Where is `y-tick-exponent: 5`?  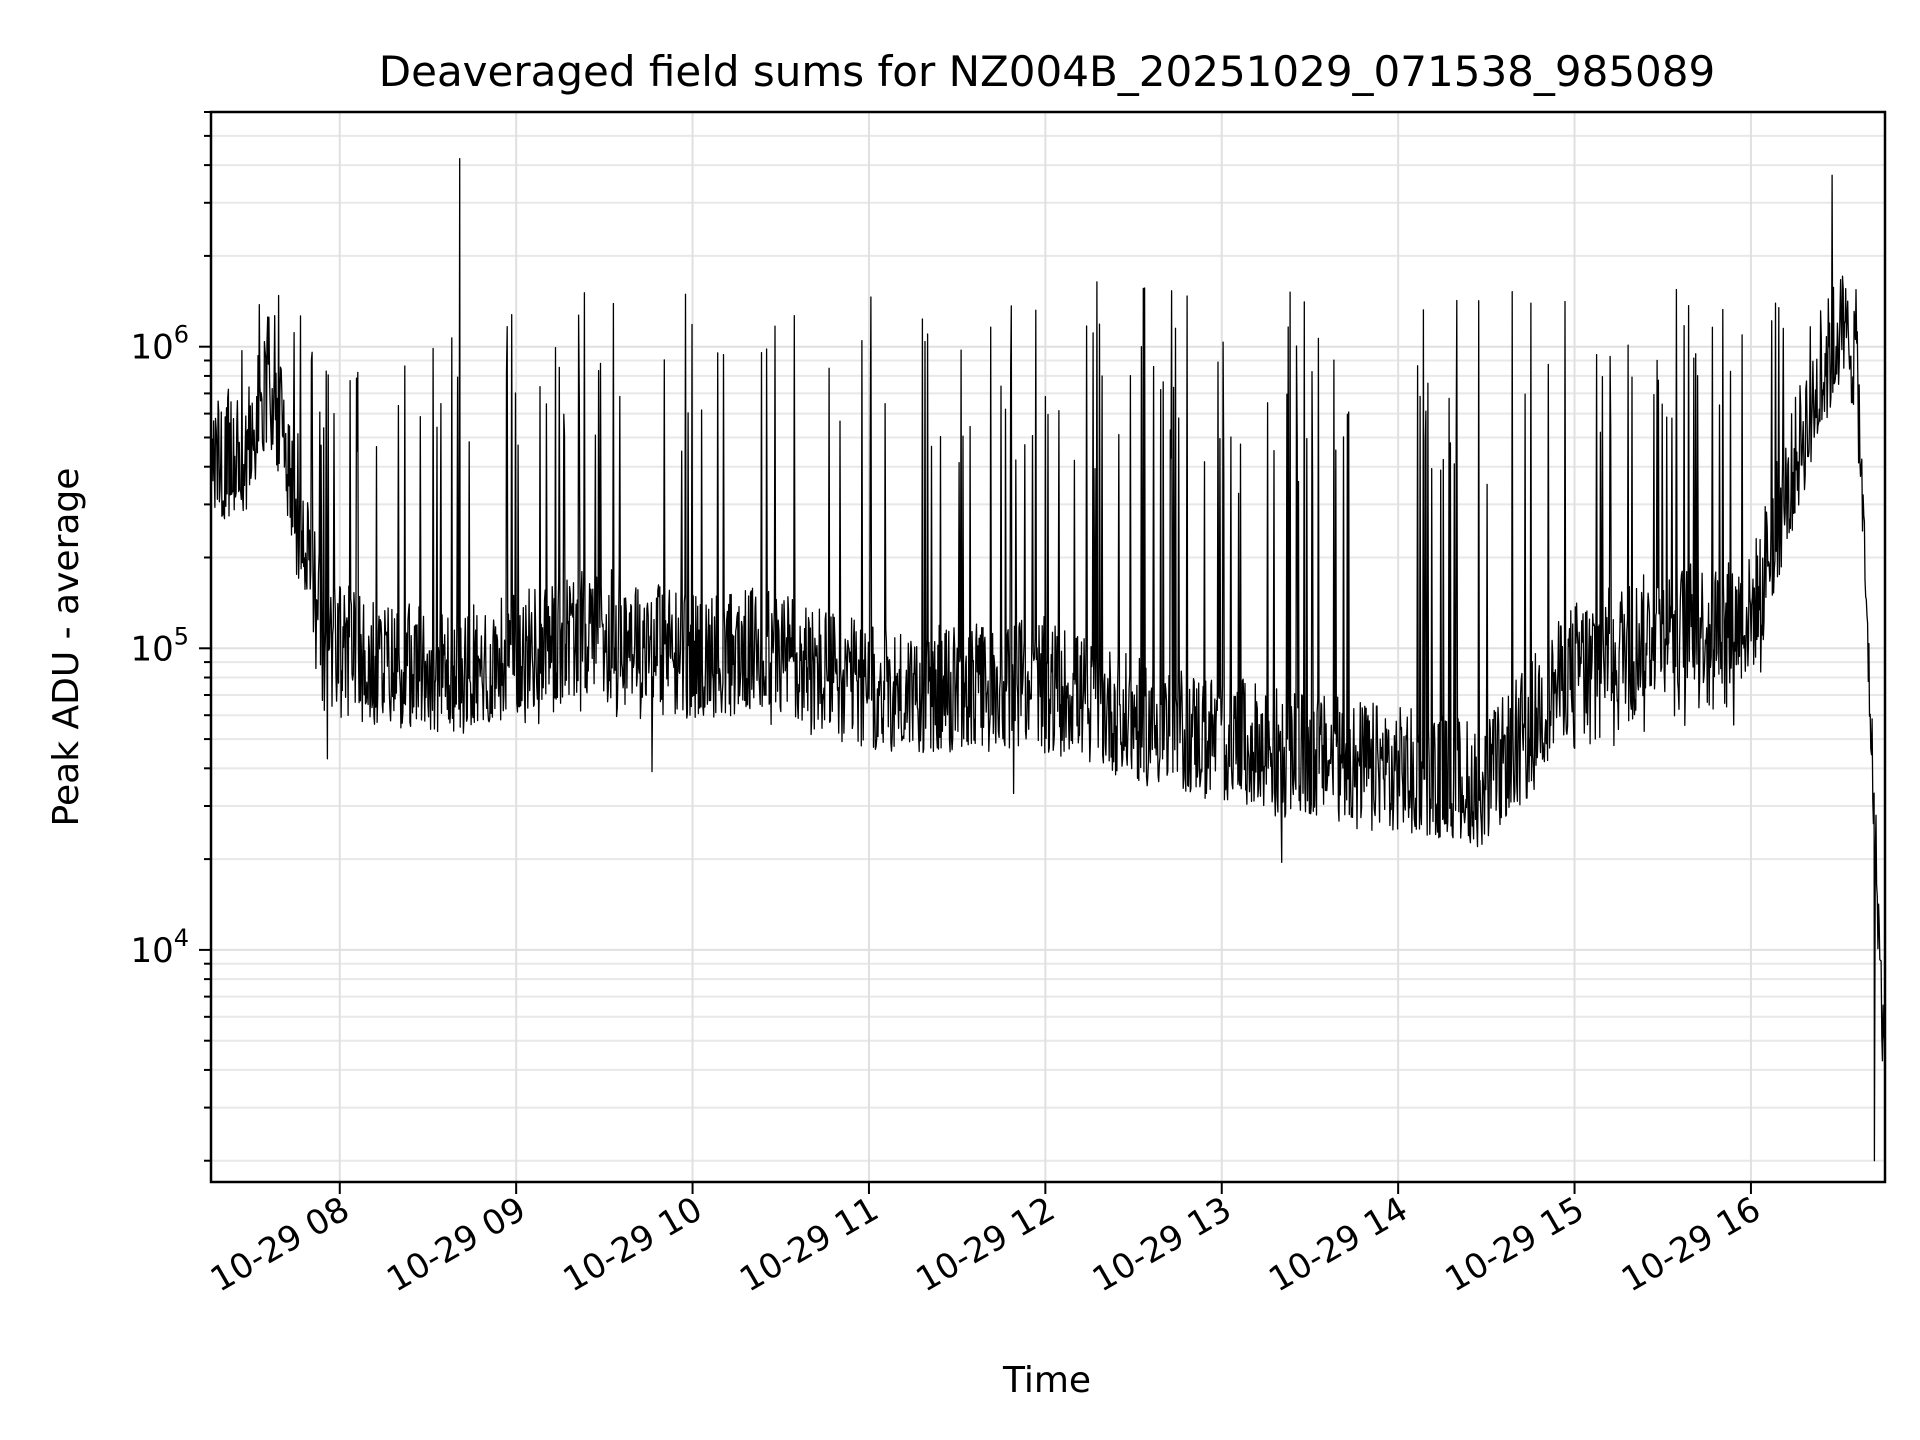 y-tick-exponent: 5 is located at coordinates (181, 636).